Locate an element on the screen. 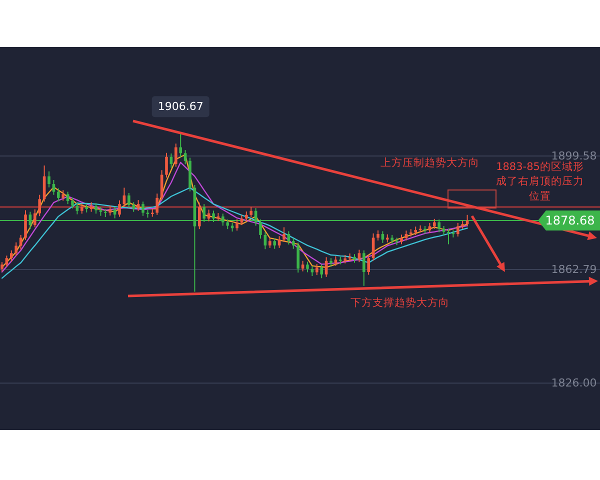 The height and width of the screenshot is (480, 600). annotation: 下方支撑趋势大方向 is located at coordinates (400, 302).